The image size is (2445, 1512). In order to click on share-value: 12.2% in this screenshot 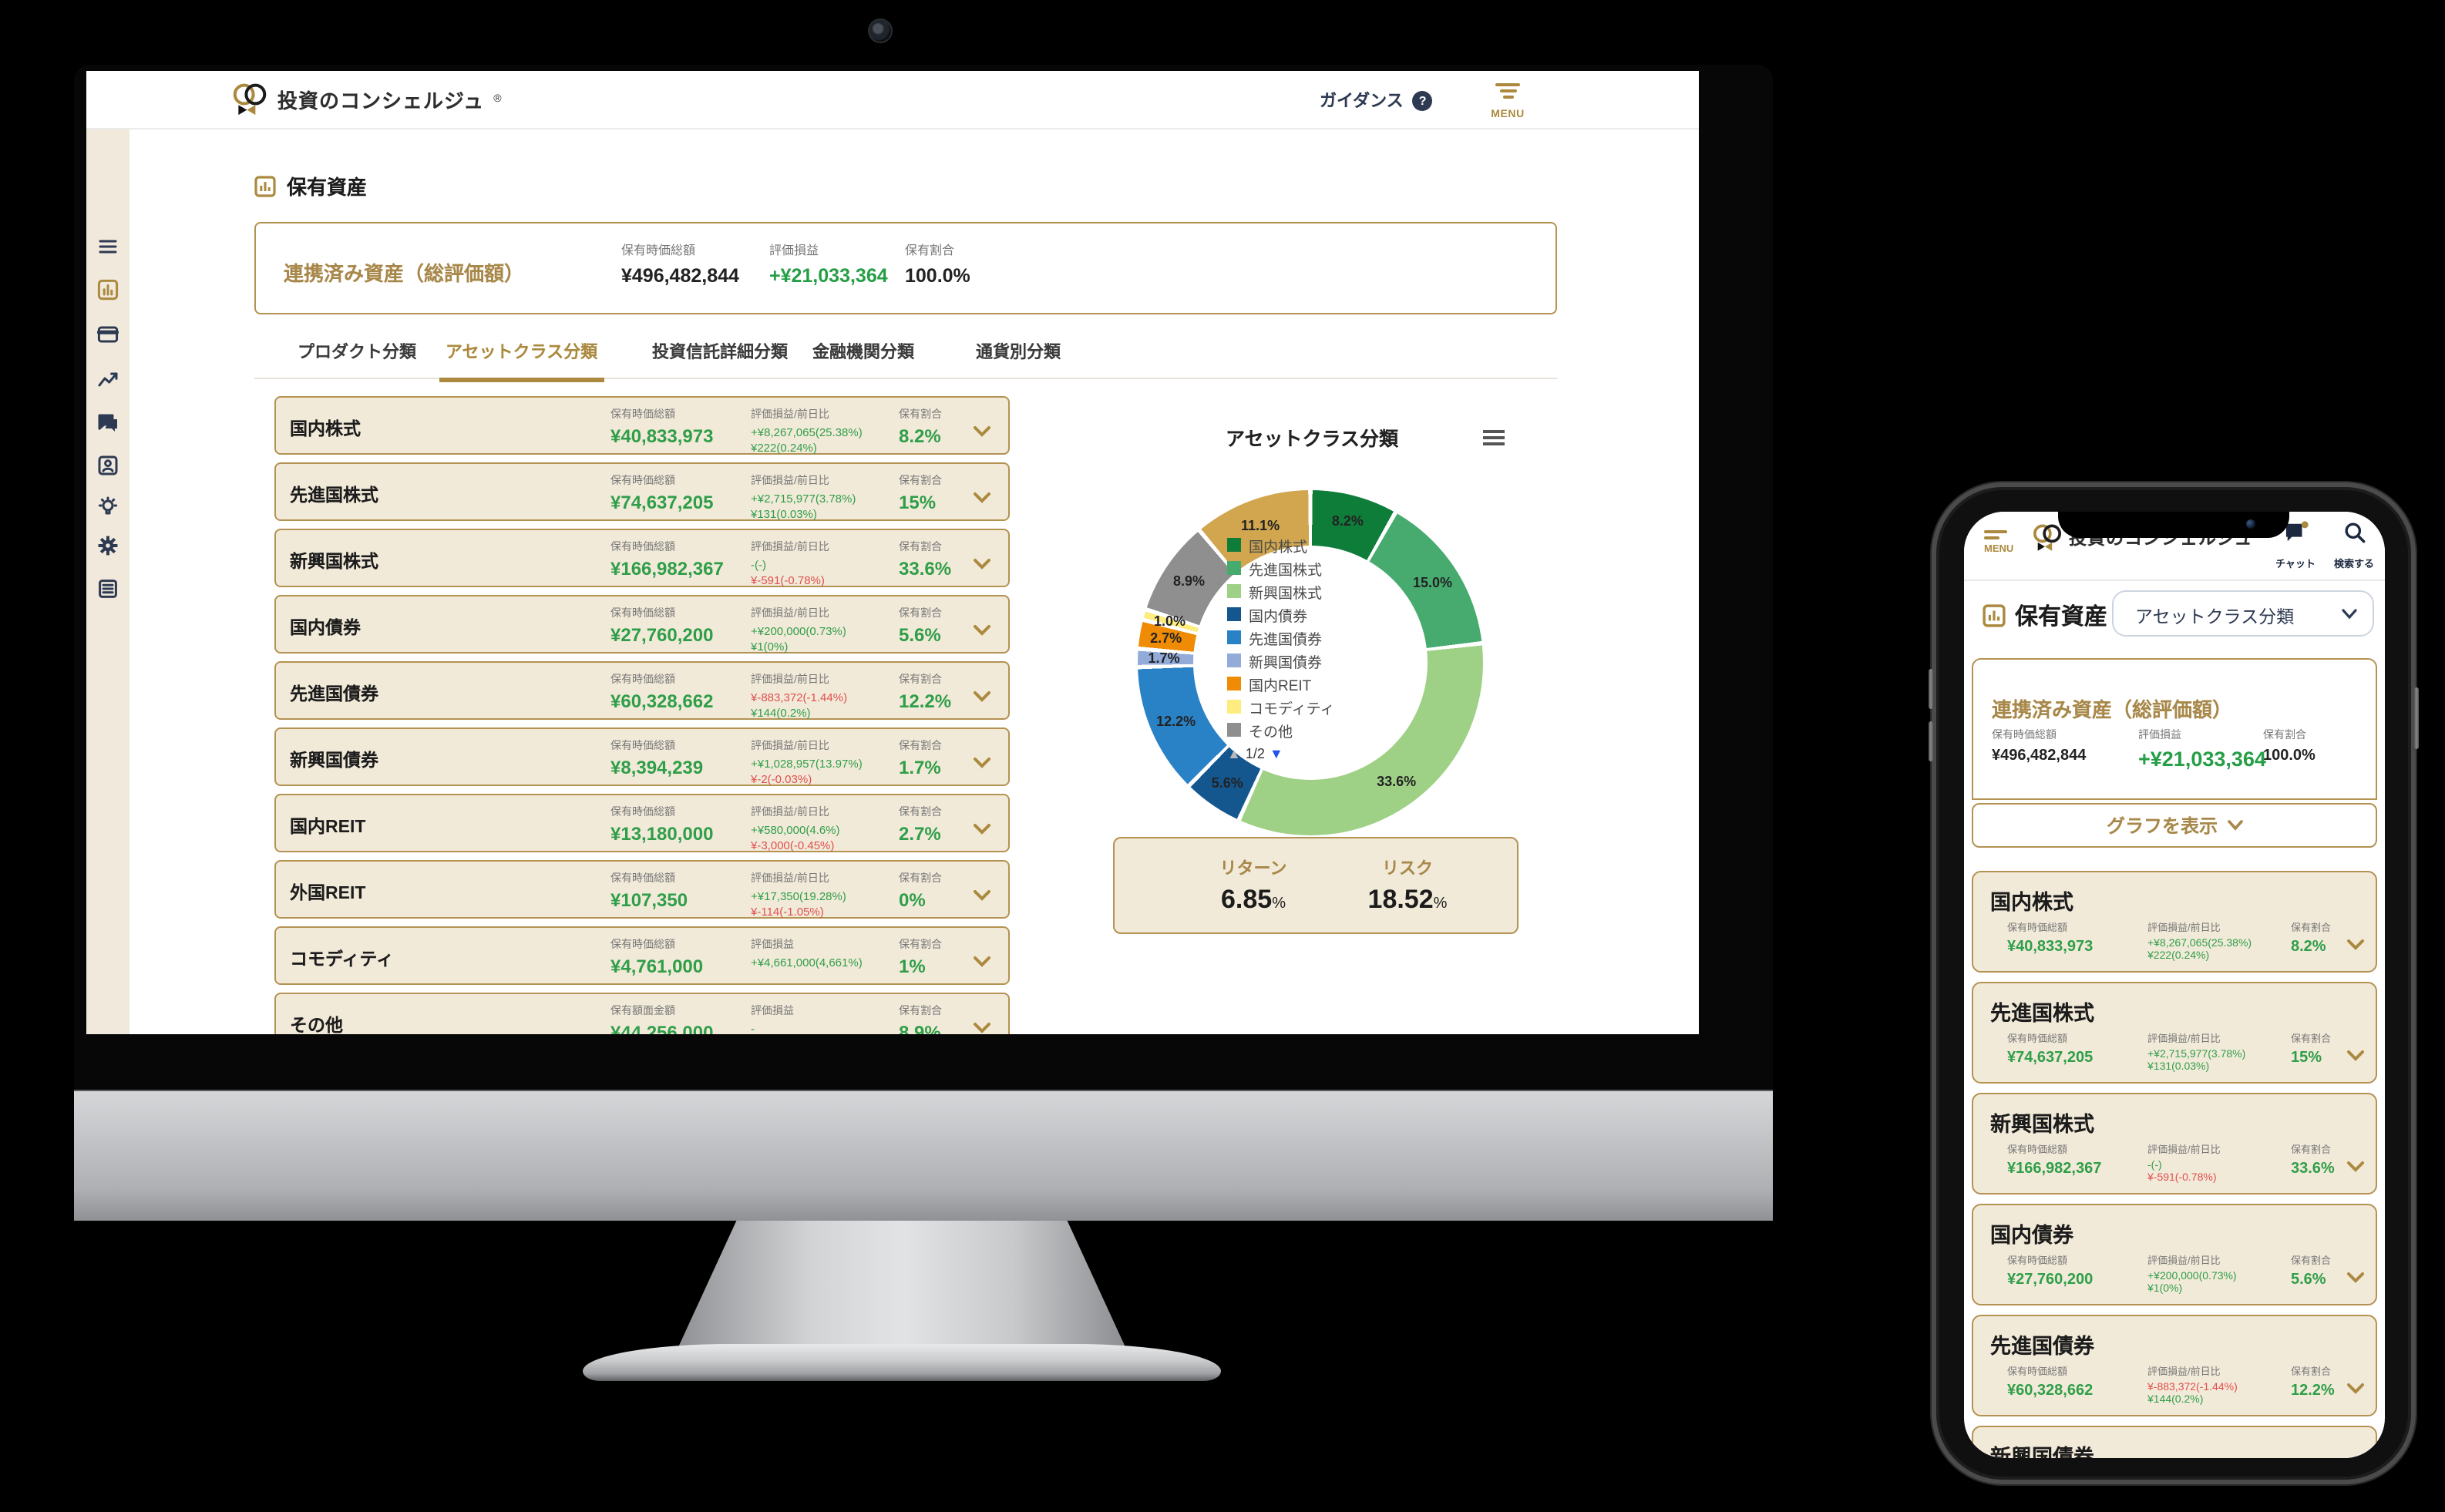, I will do `click(925, 701)`.